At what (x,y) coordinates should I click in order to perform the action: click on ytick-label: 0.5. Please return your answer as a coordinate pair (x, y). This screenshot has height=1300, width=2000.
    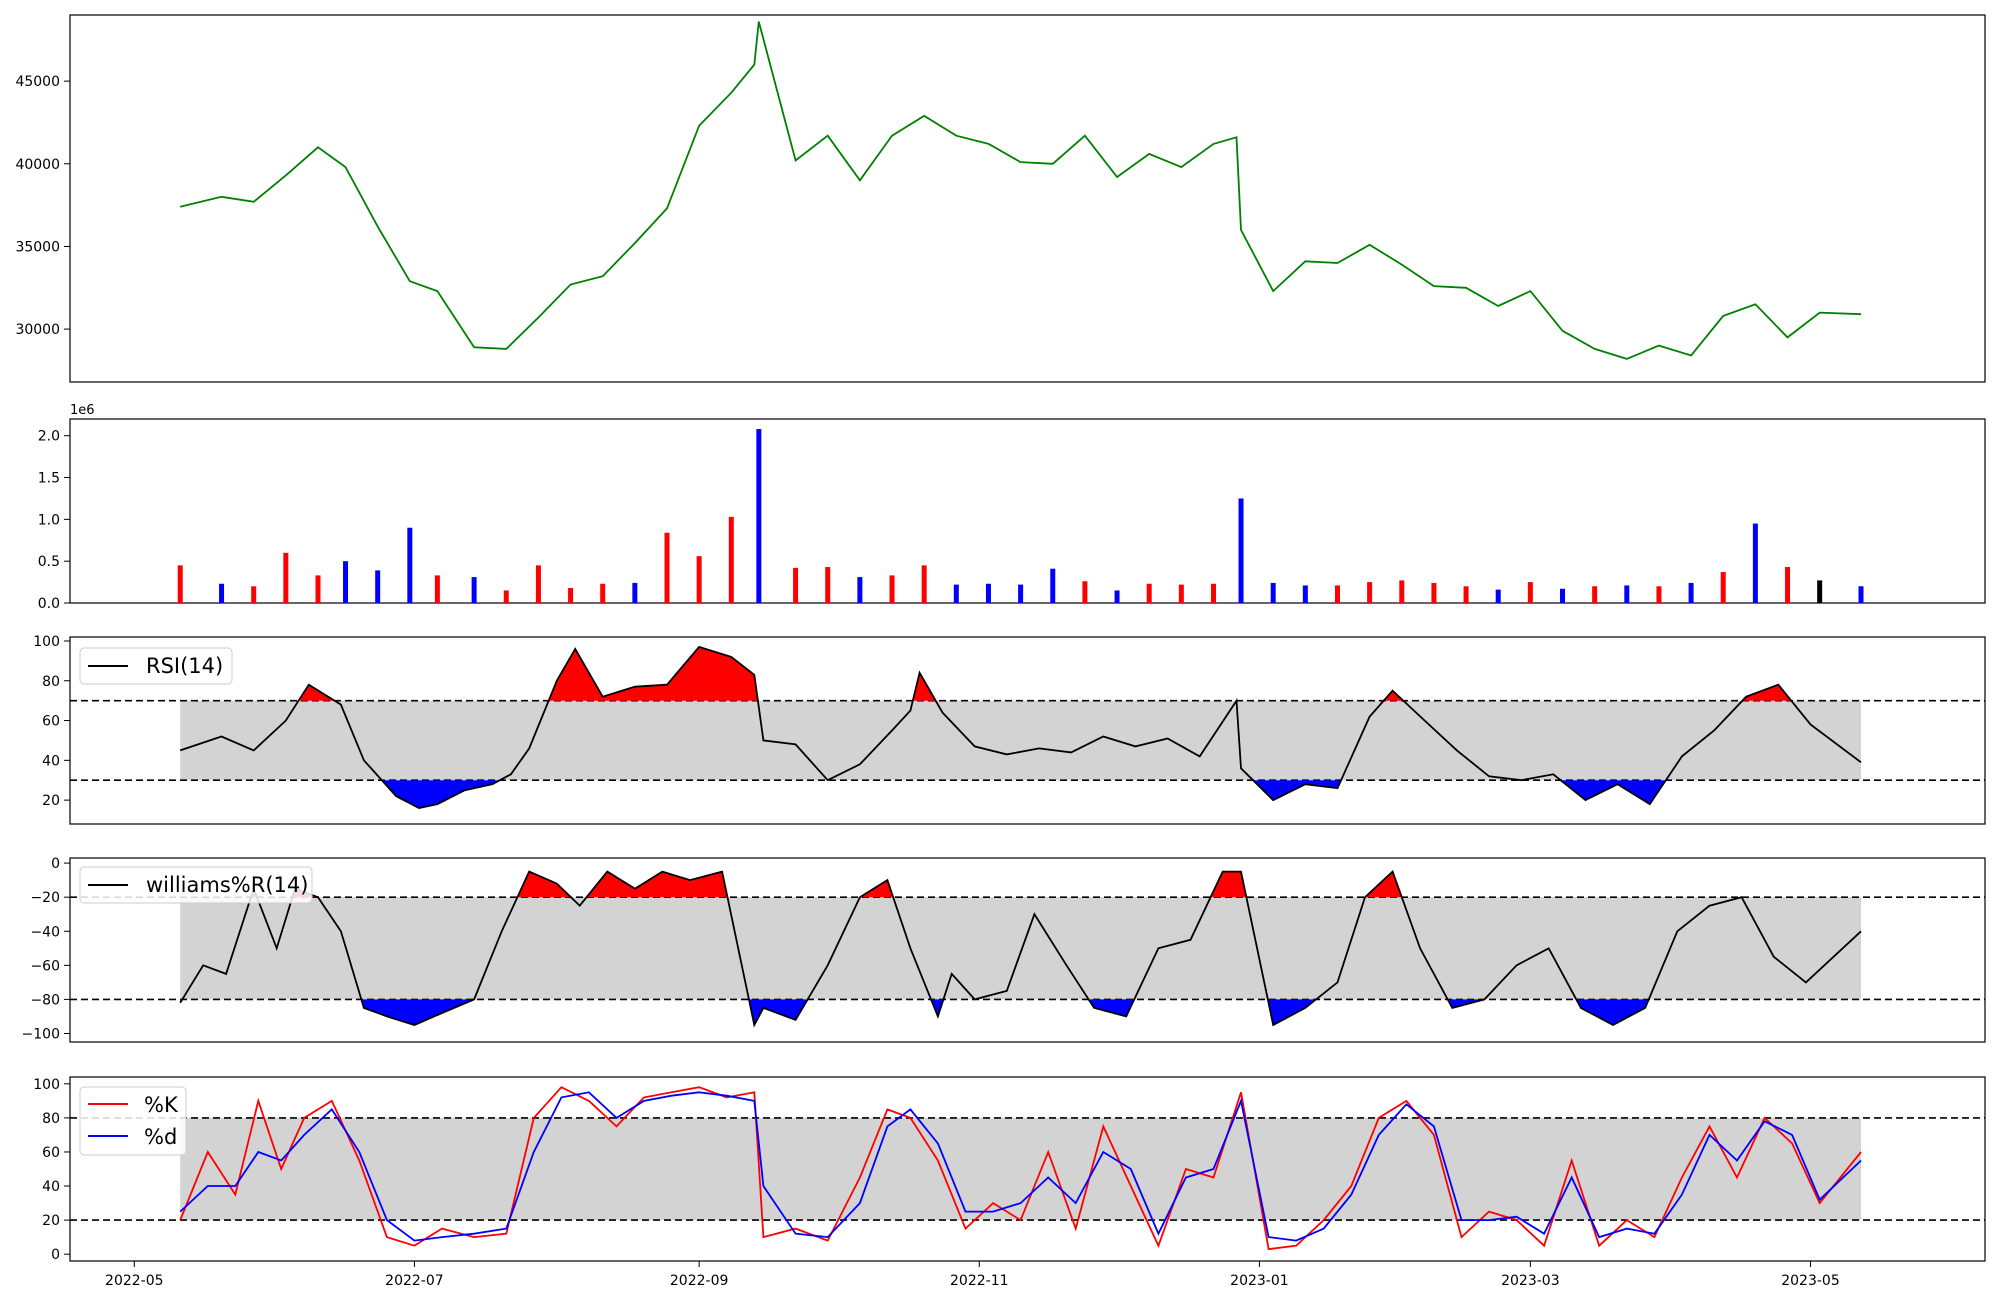
    Looking at the image, I should click on (49, 562).